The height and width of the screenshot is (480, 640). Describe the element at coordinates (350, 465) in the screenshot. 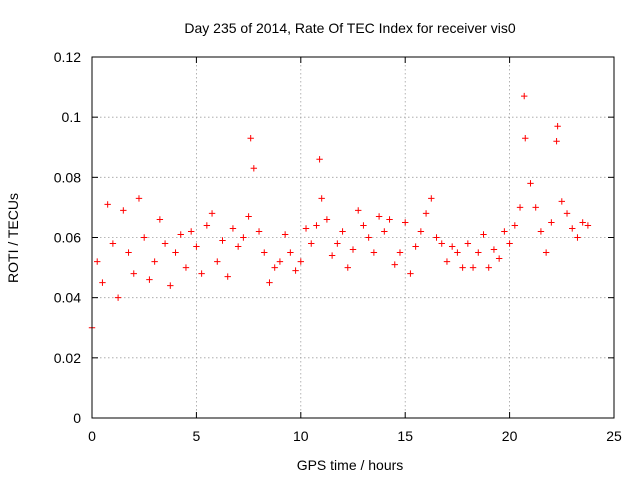

I see `x-axis-label: GPS time / hours` at that location.